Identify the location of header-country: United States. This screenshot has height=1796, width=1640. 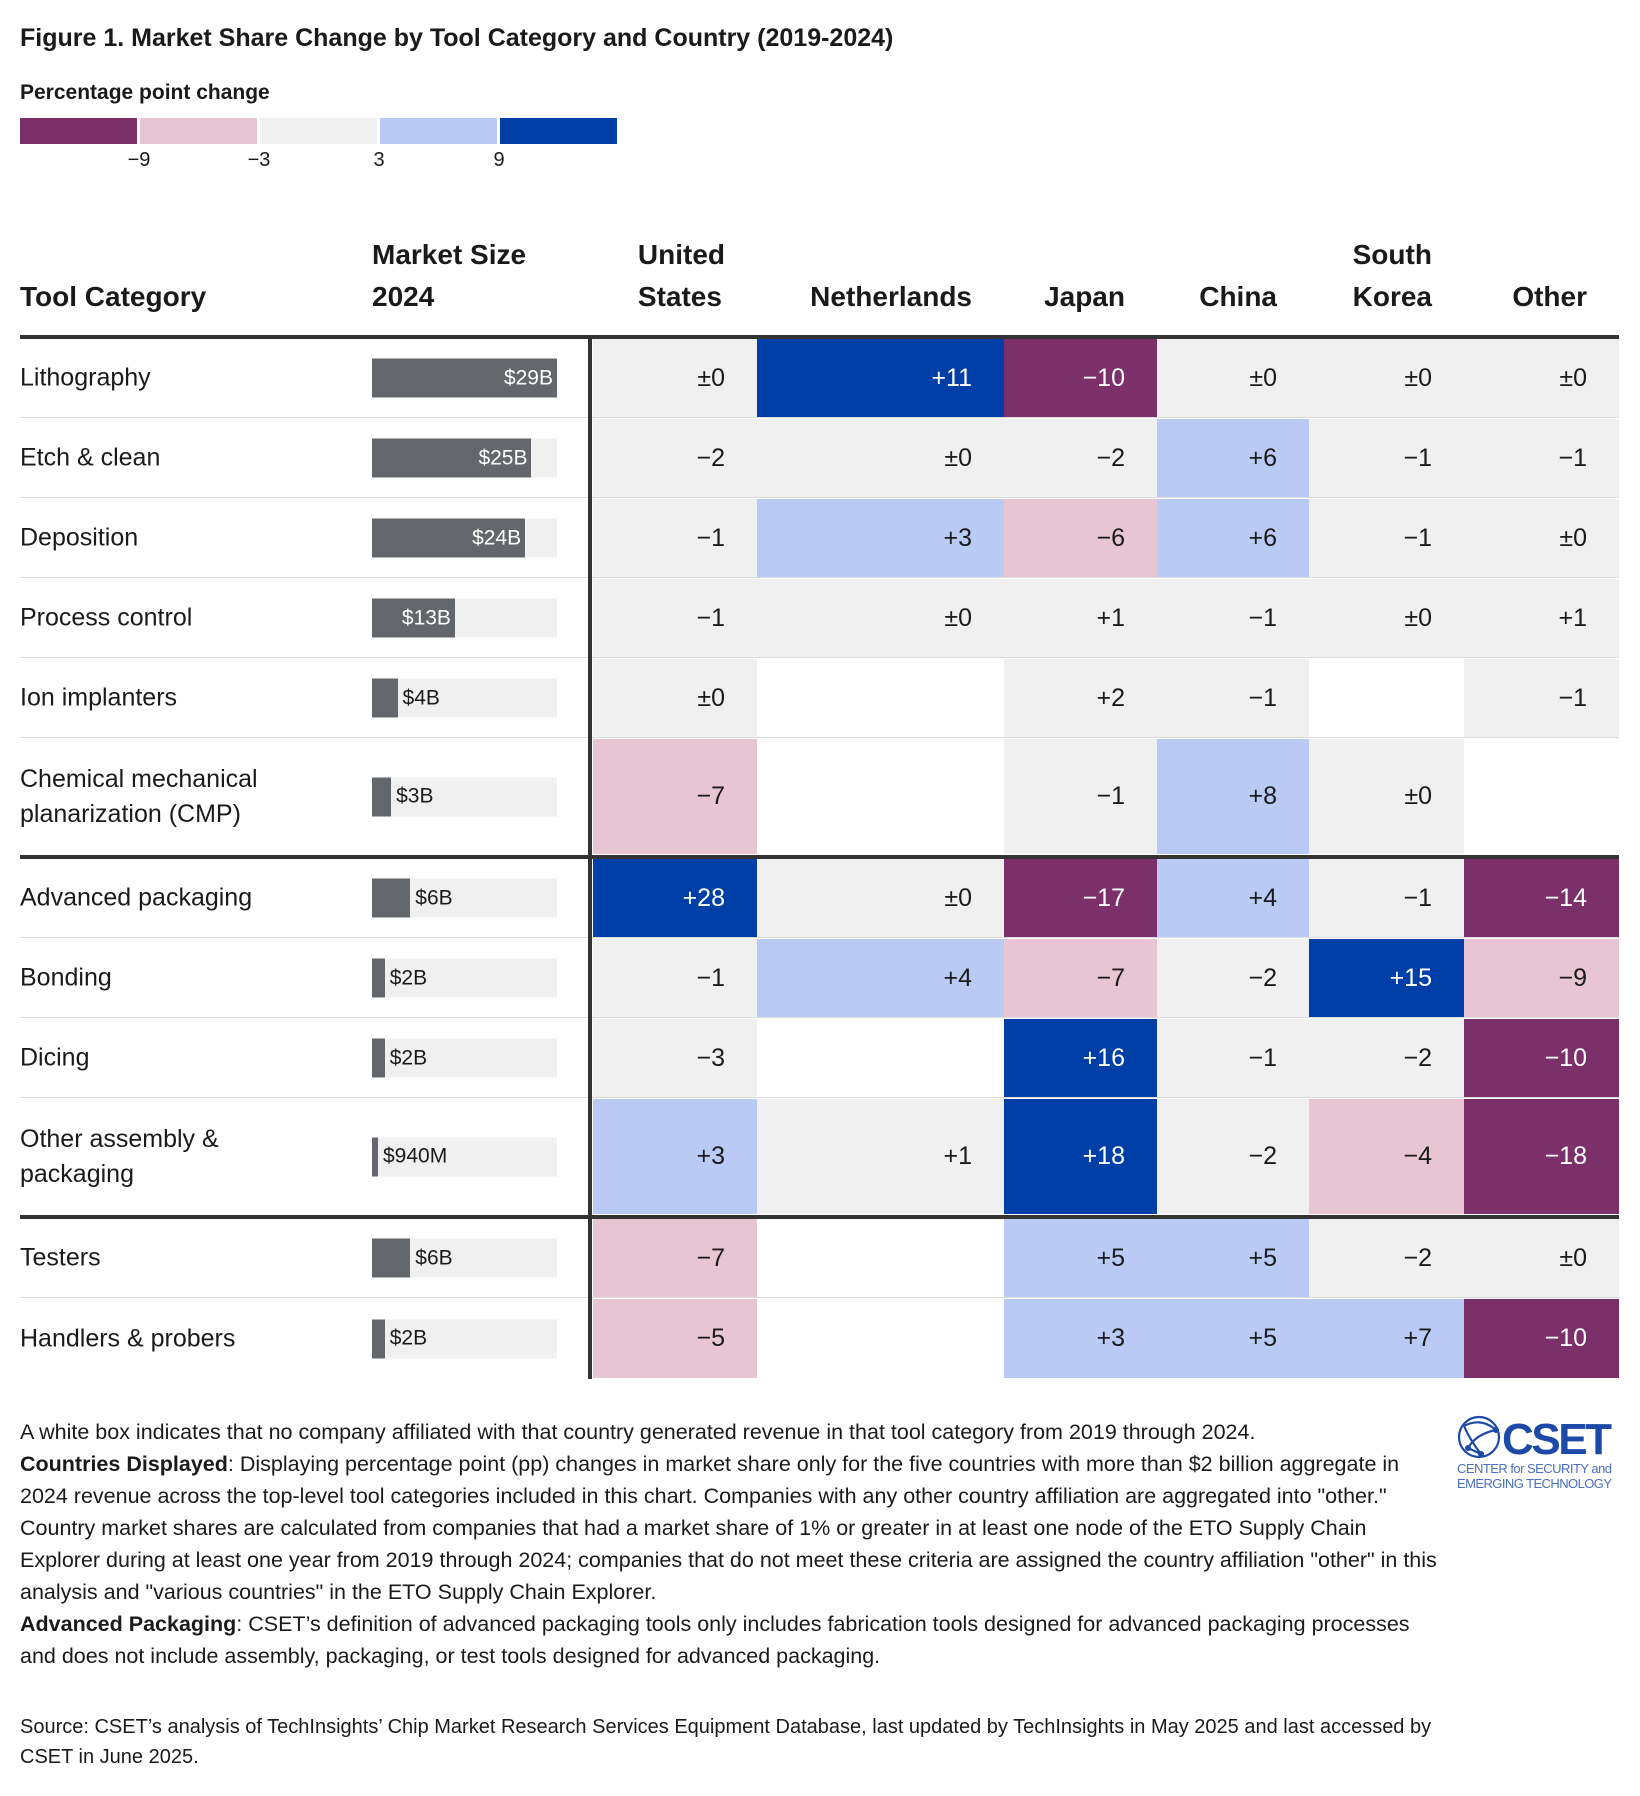
(681, 276).